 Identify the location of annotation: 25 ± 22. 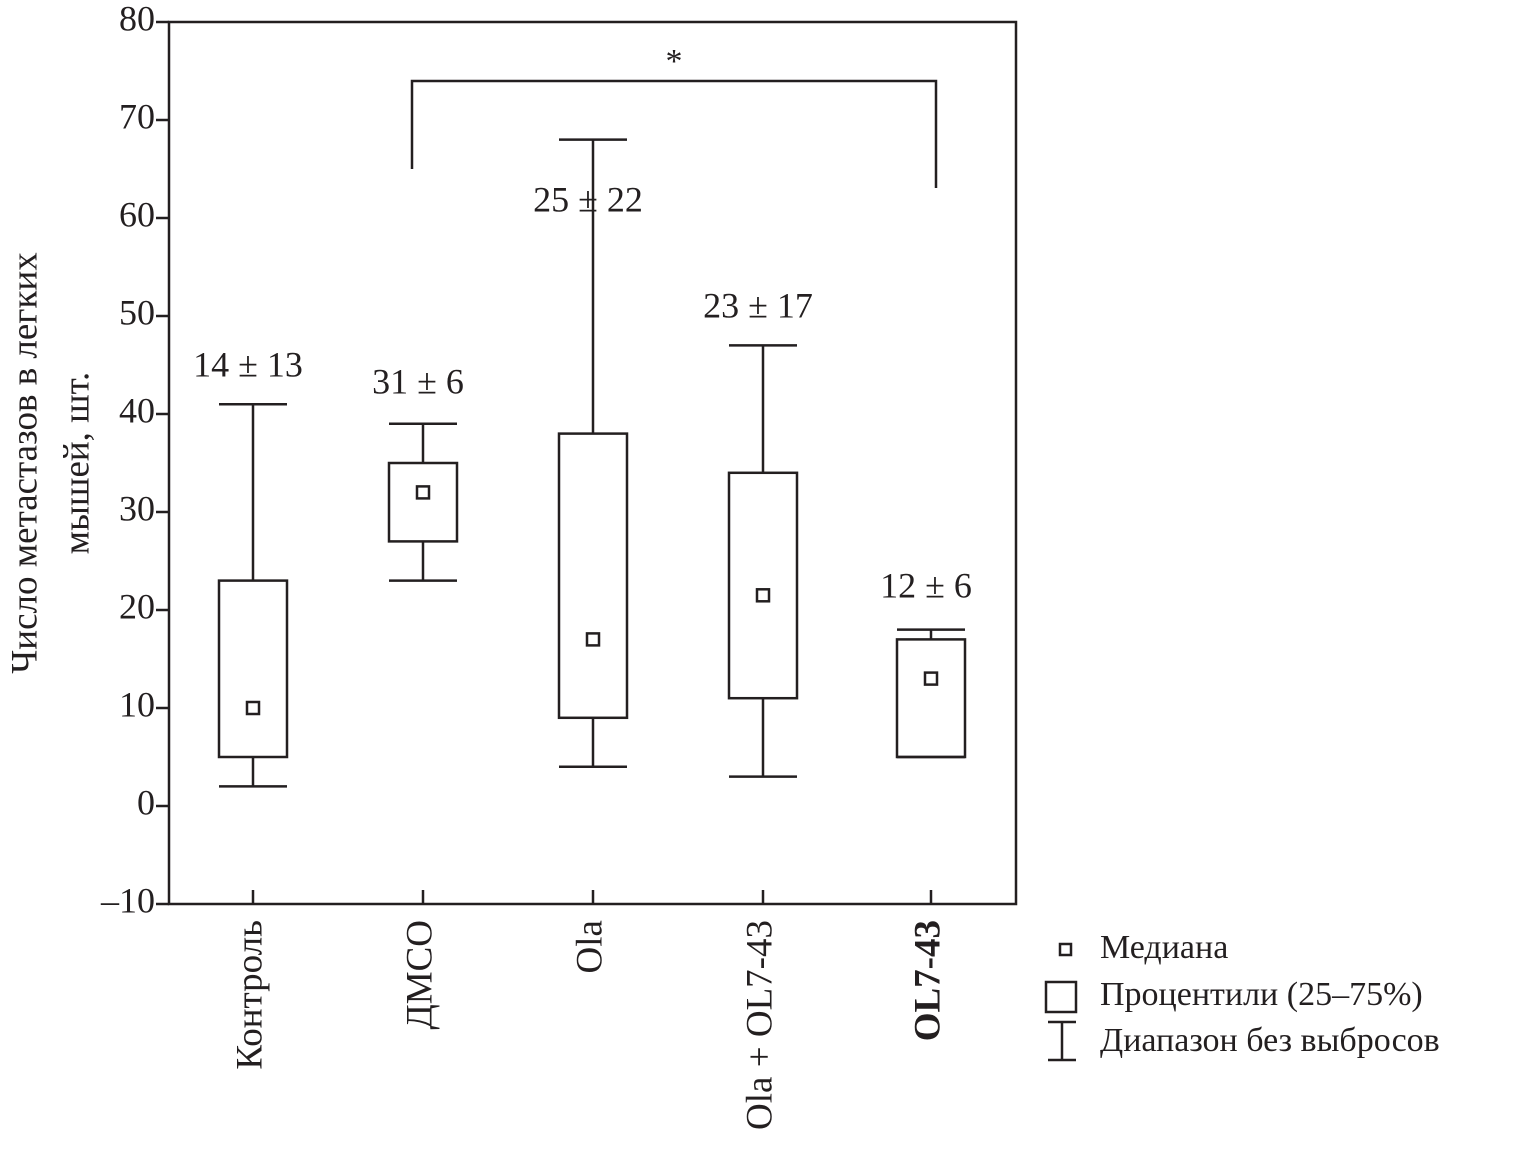
(588, 199).